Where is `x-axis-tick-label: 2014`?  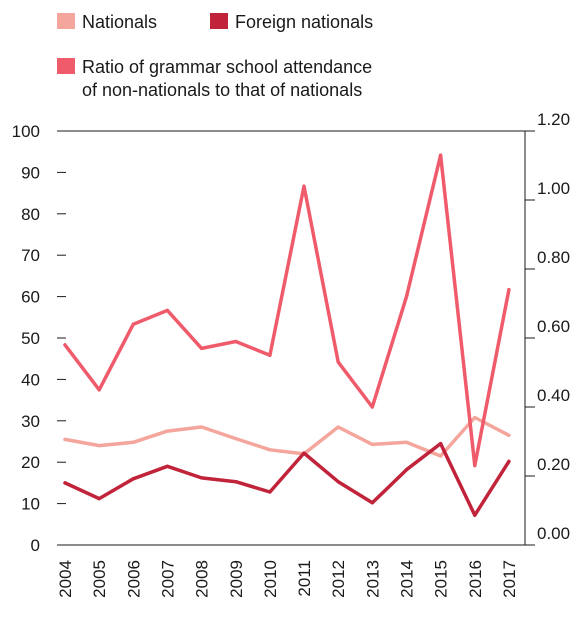
x-axis-tick-label: 2014 is located at coordinates (407, 579).